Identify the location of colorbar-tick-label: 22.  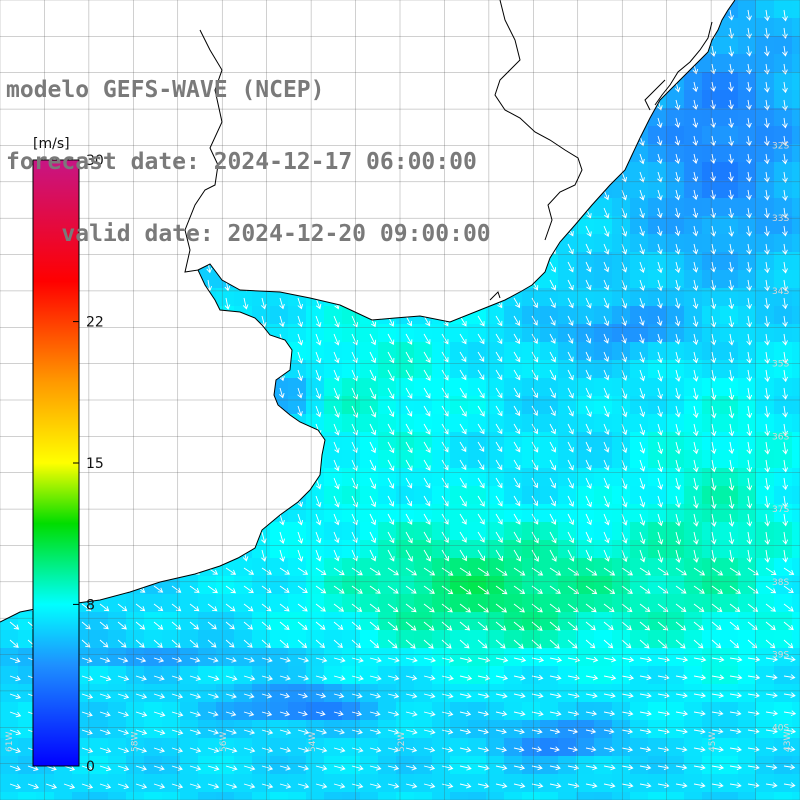
(95, 323).